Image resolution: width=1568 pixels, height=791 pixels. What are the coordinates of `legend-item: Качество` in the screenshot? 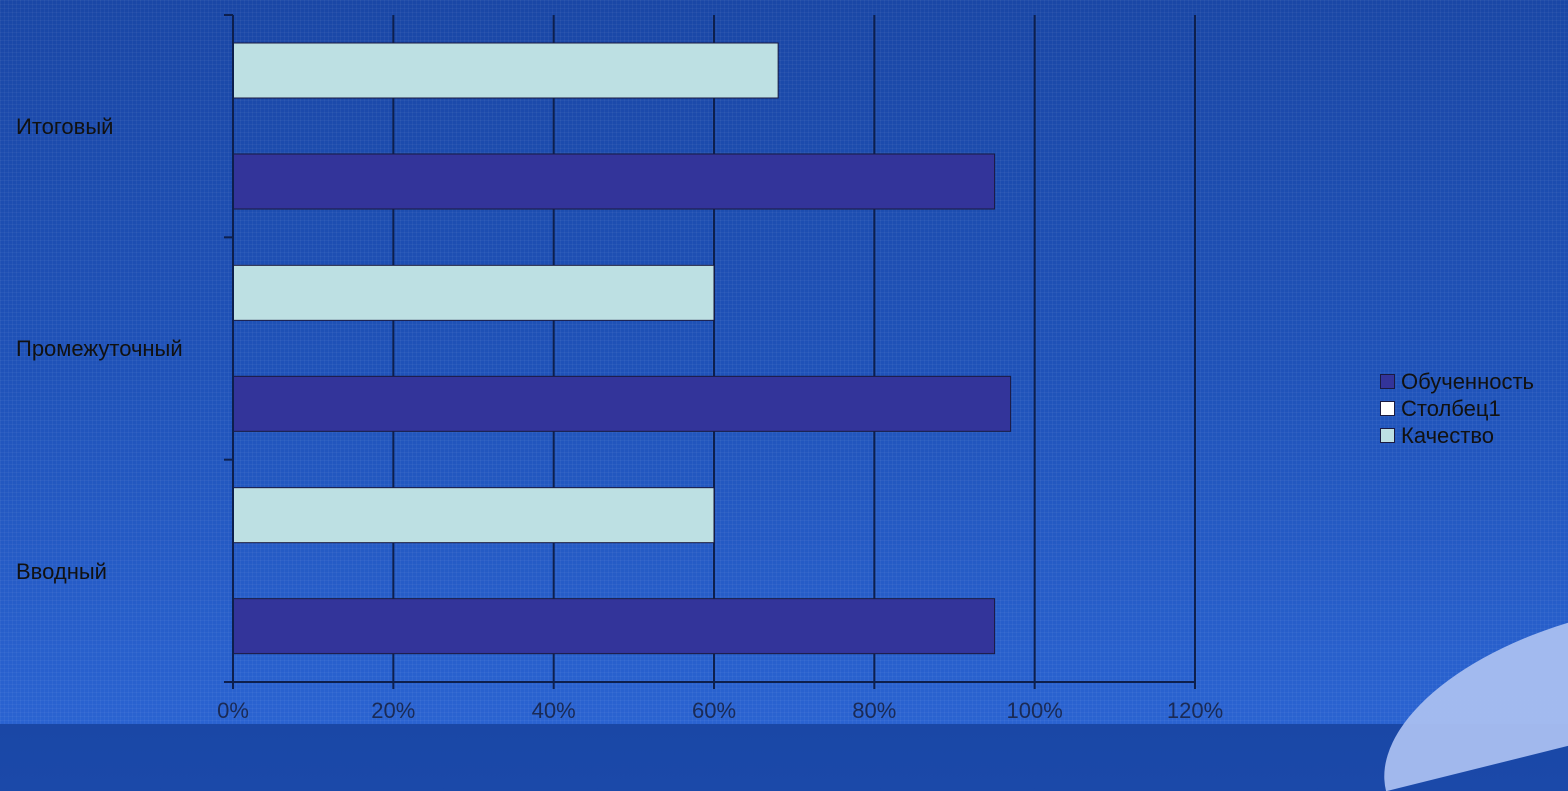 It's located at (1457, 435).